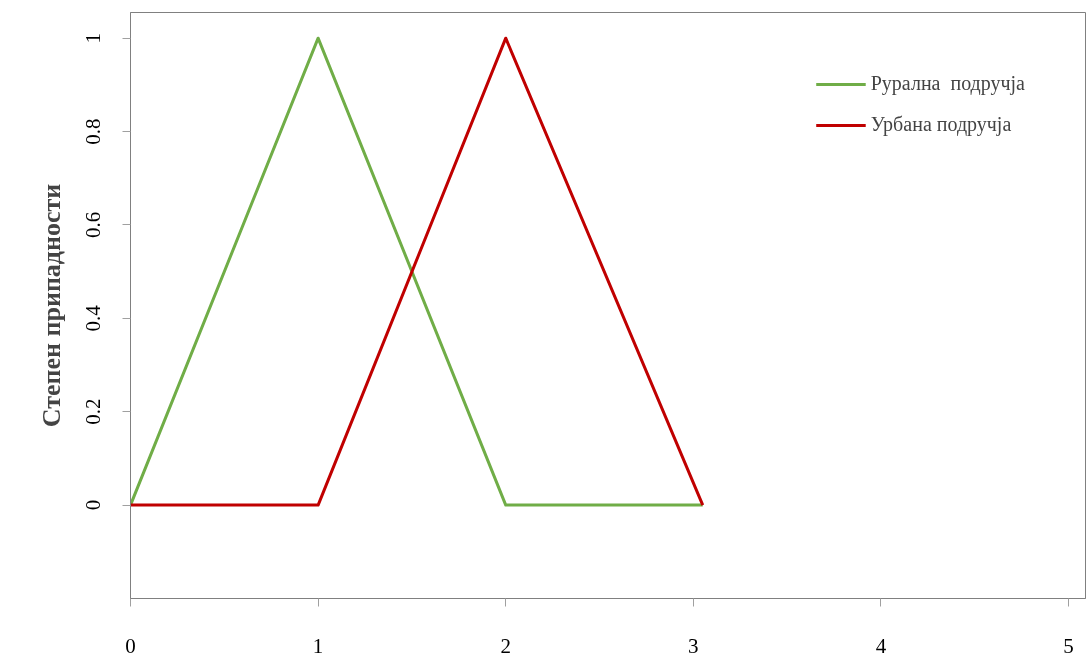 This screenshot has height=659, width=1086. Describe the element at coordinates (130, 645) in the screenshot. I see `x-tick-label: 0` at that location.